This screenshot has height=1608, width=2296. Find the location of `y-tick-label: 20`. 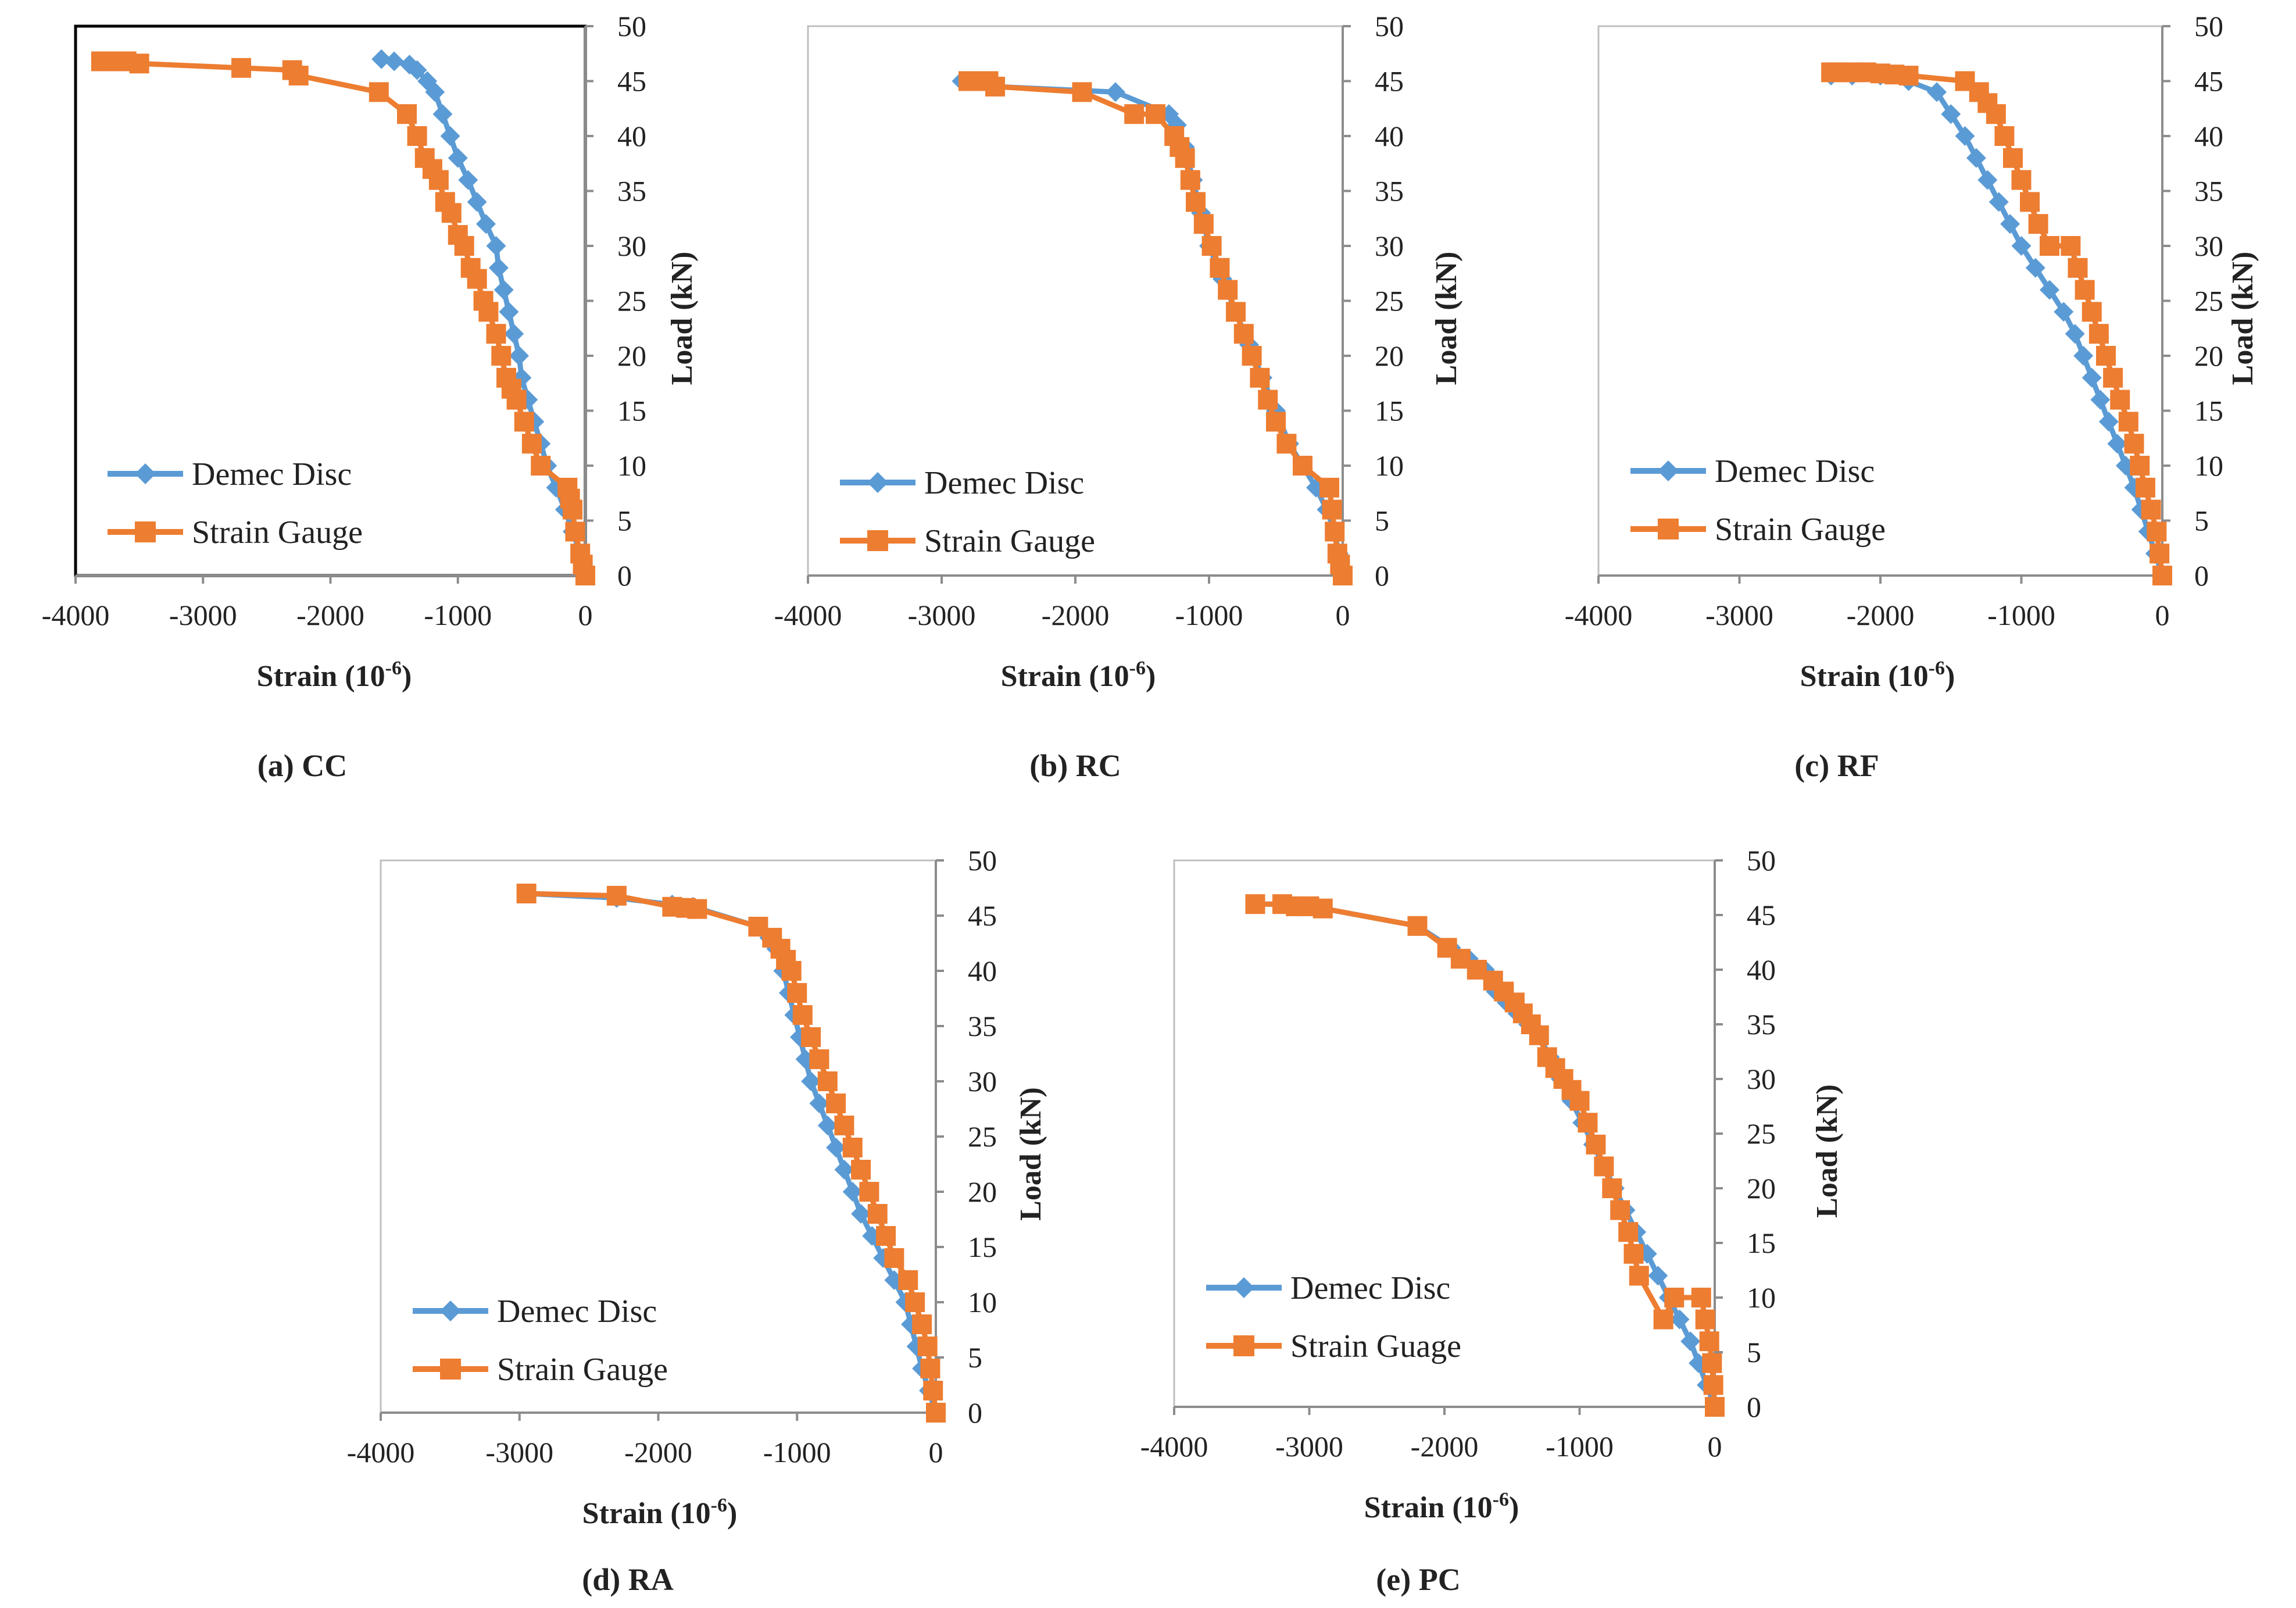

y-tick-label: 20 is located at coordinates (982, 1191).